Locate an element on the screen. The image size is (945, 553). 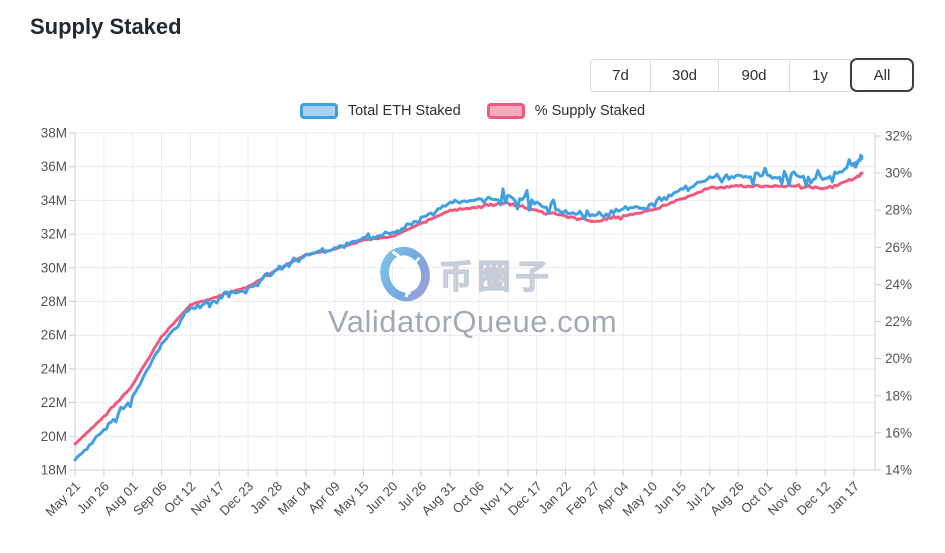
right-axis-tick-label: 24% is located at coordinates (898, 284).